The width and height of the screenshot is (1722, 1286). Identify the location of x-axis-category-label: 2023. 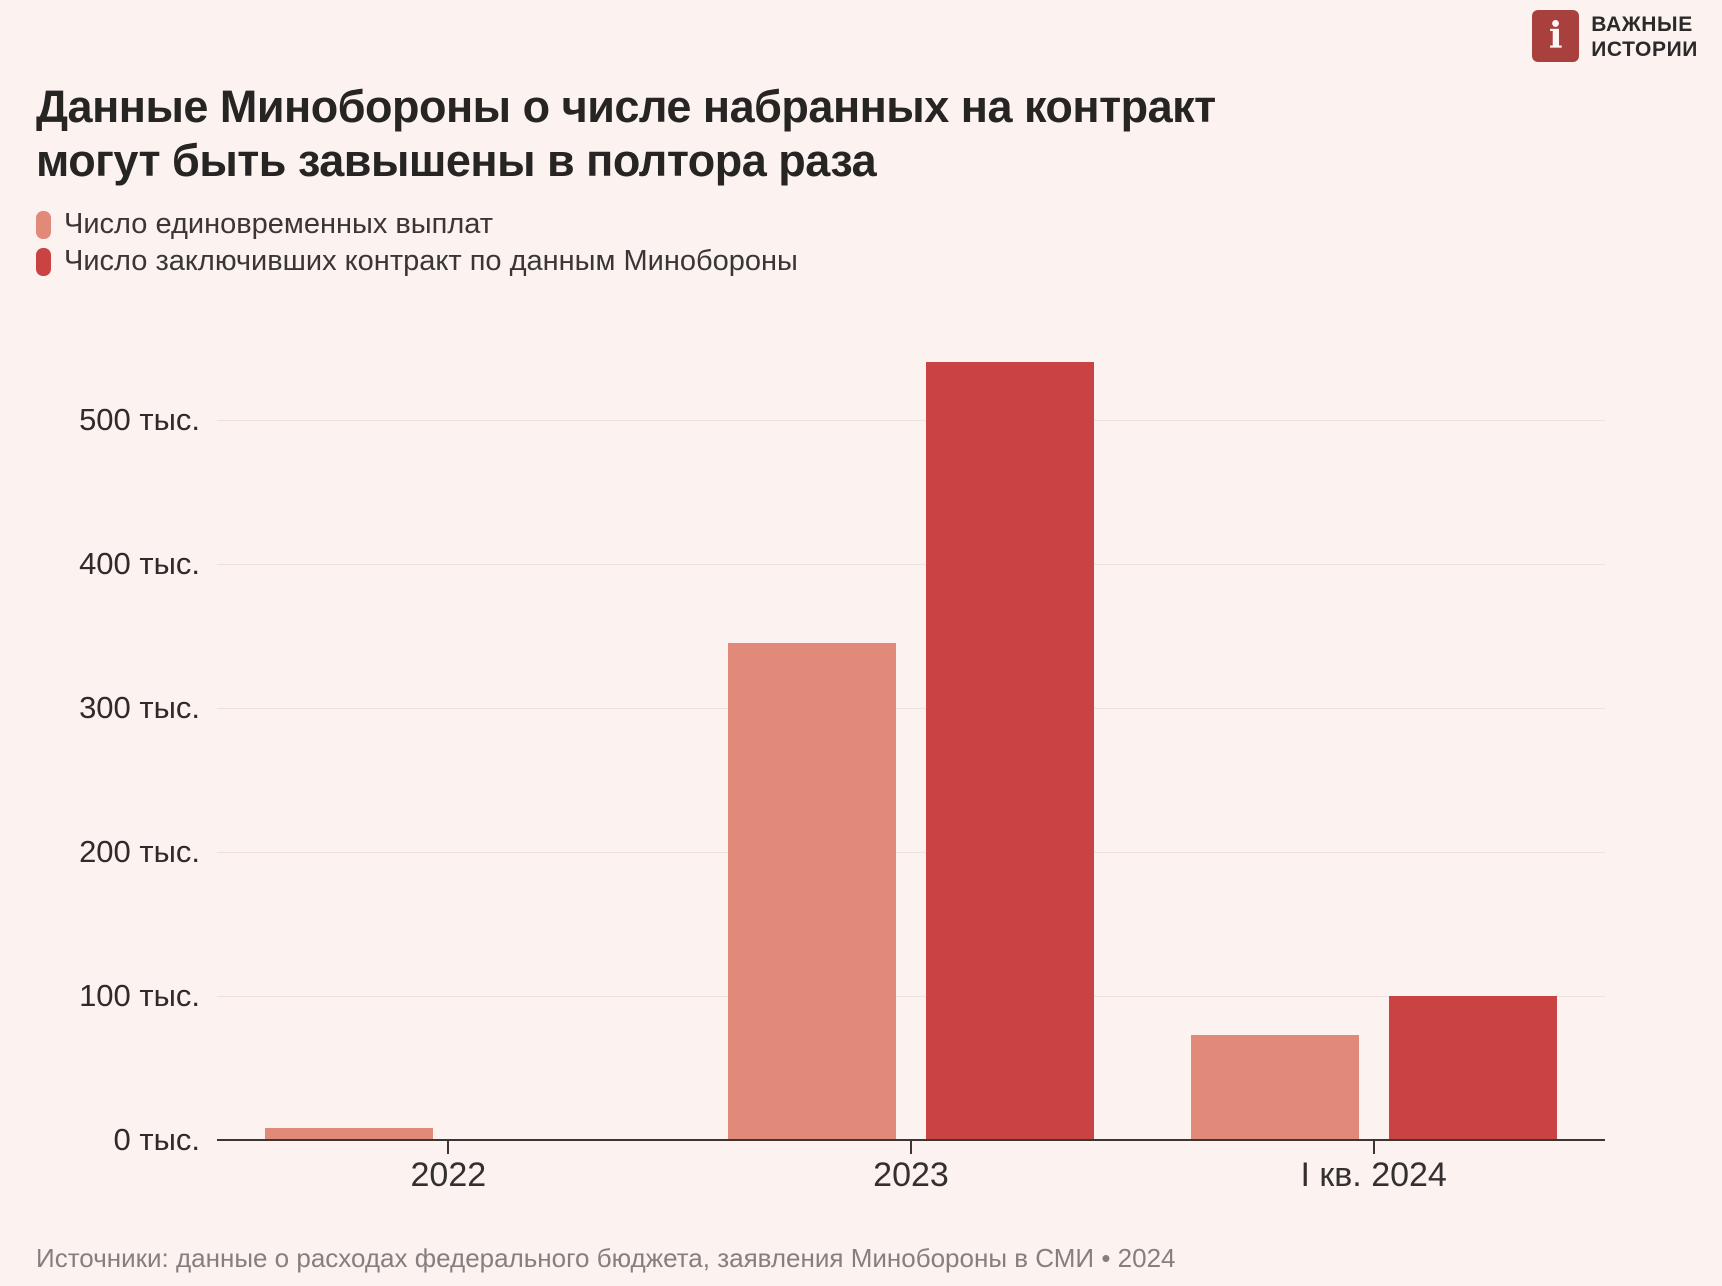
(911, 1175).